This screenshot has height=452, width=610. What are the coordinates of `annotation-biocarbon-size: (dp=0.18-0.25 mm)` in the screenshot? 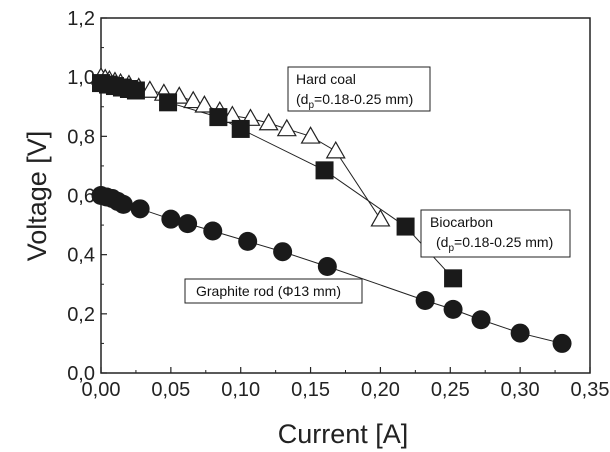 It's located at (494, 244).